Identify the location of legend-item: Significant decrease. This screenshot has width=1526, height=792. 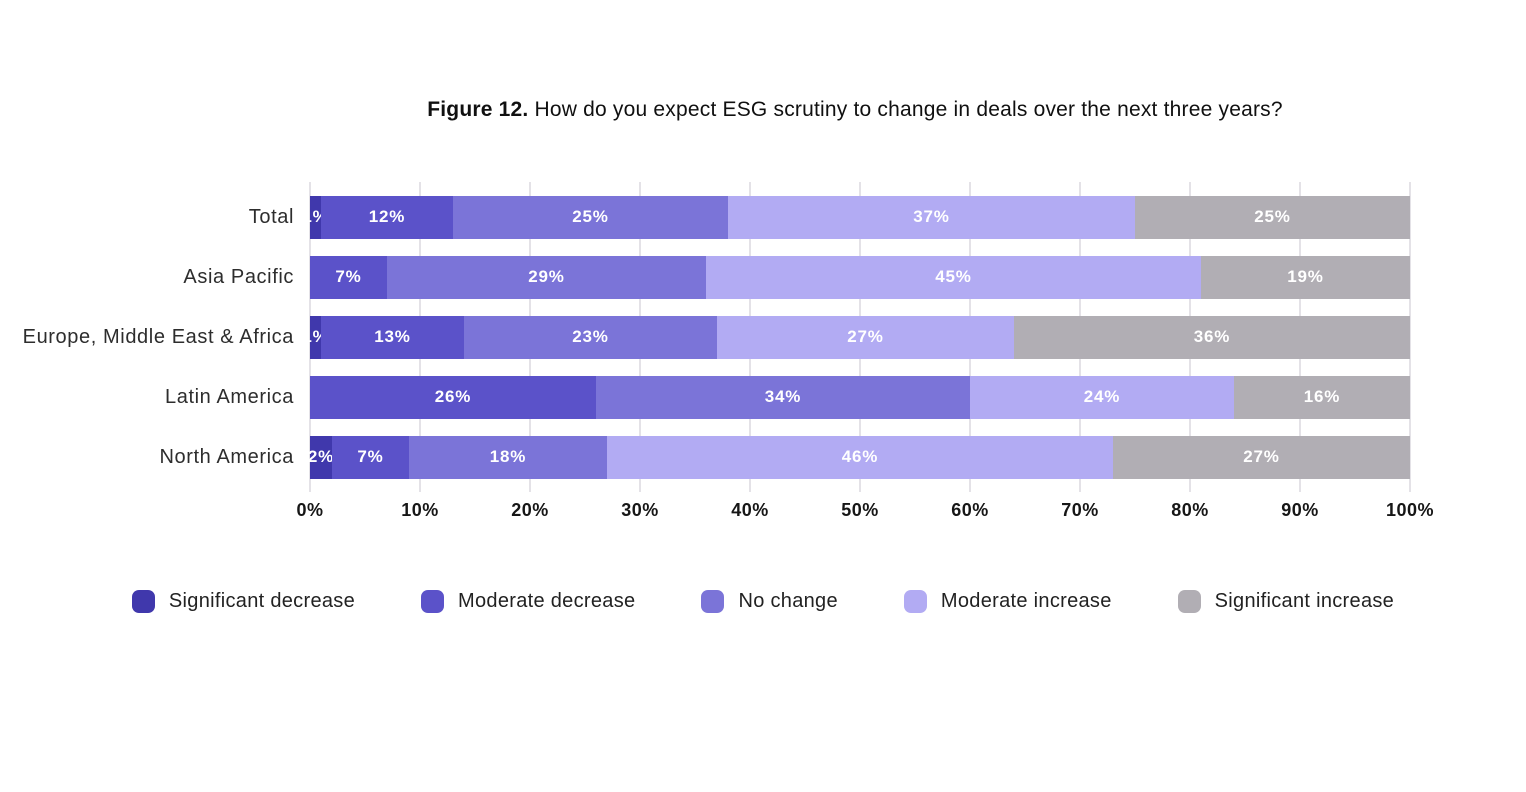
(243, 601).